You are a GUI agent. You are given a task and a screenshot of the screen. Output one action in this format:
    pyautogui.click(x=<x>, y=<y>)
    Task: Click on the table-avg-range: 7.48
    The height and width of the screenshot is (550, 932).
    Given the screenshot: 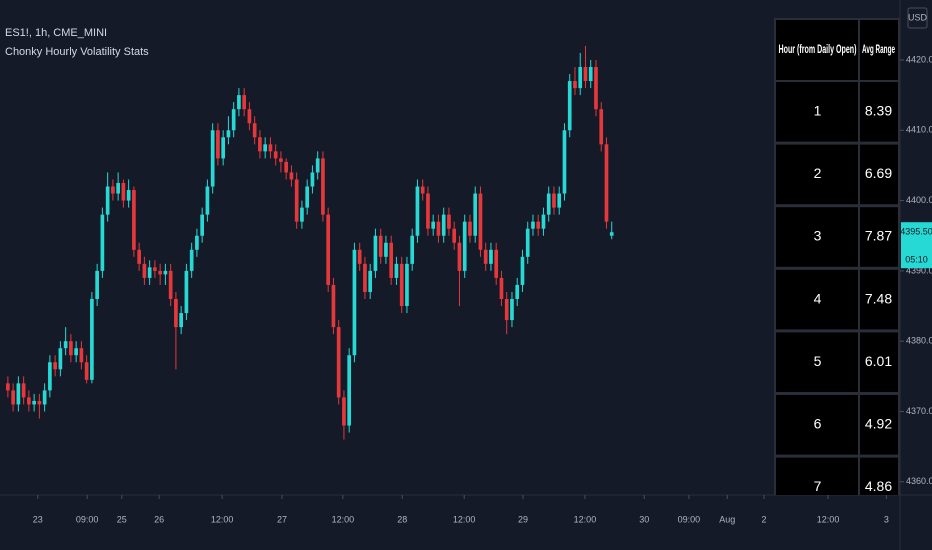 What is the action you would take?
    pyautogui.click(x=878, y=298)
    